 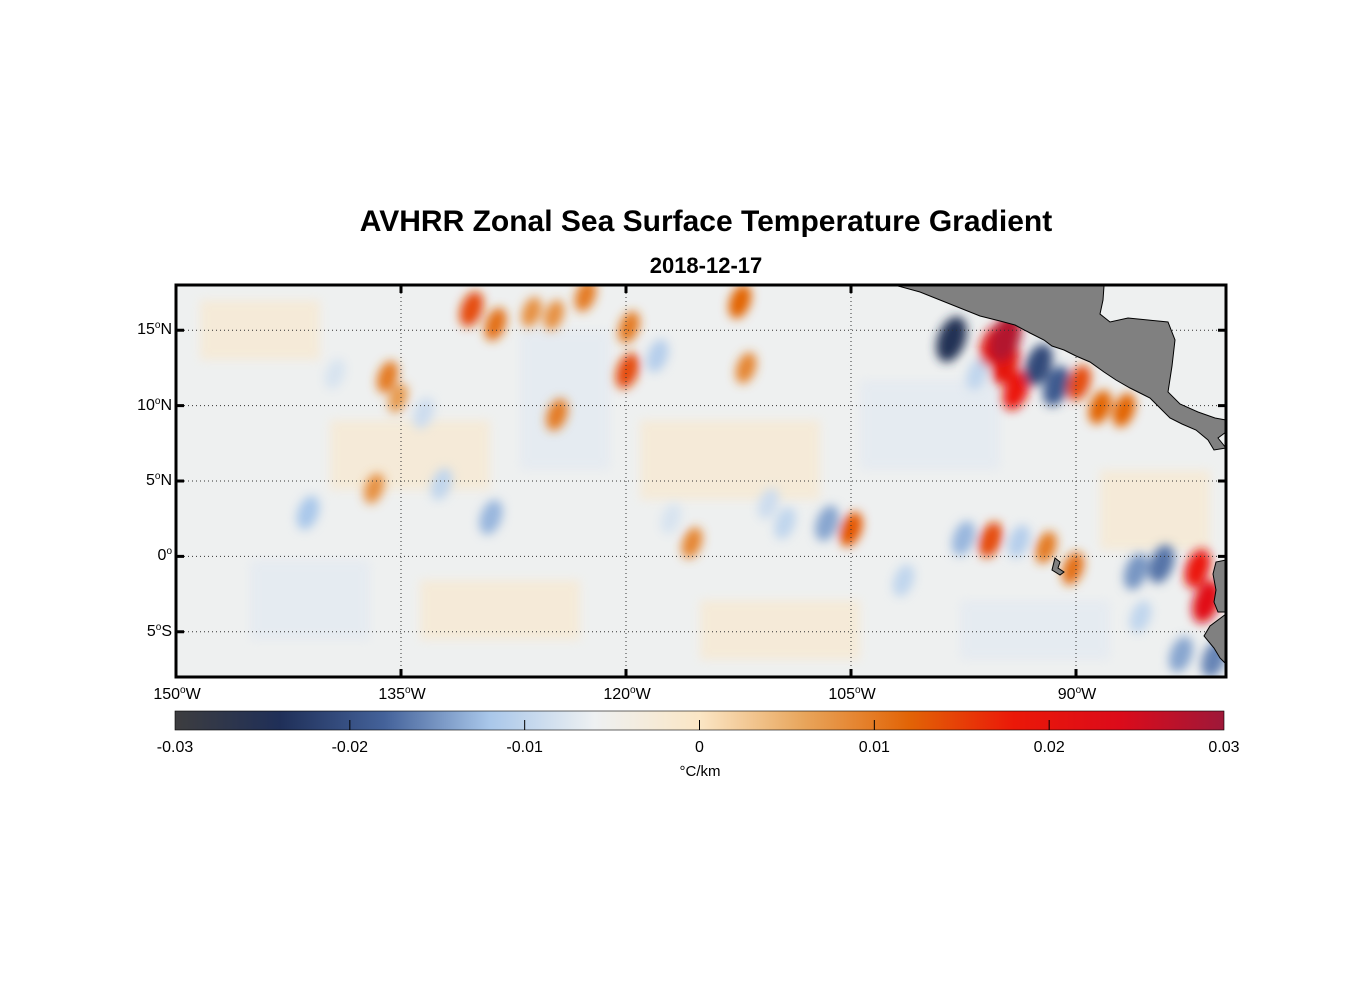 I want to click on lon-label: 135oW, so click(x=402, y=694).